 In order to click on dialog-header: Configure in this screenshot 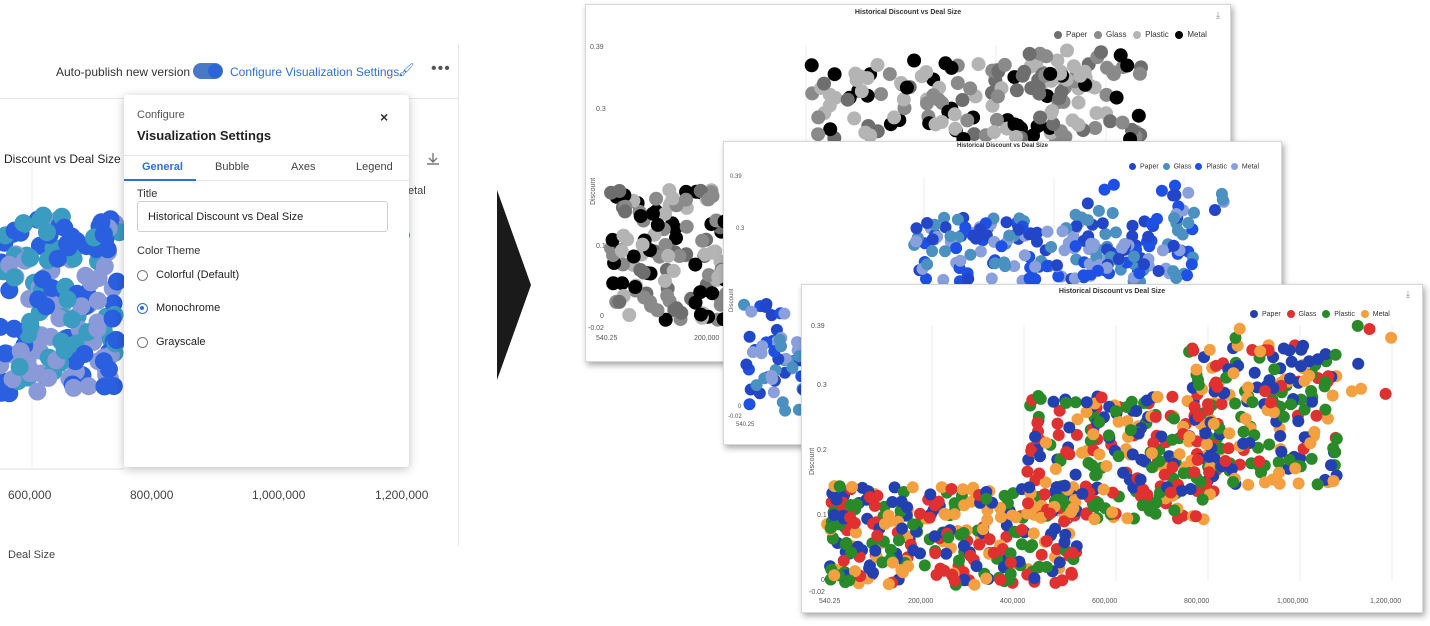, I will do `click(161, 115)`.